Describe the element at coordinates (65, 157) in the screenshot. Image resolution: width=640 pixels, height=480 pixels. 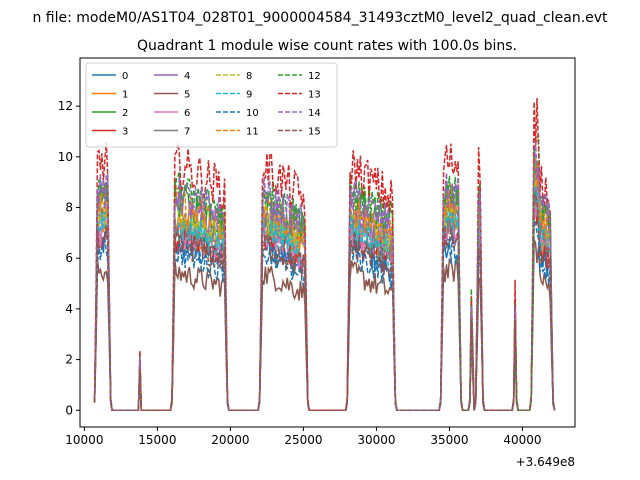
I see `y-tick-label: 10` at that location.